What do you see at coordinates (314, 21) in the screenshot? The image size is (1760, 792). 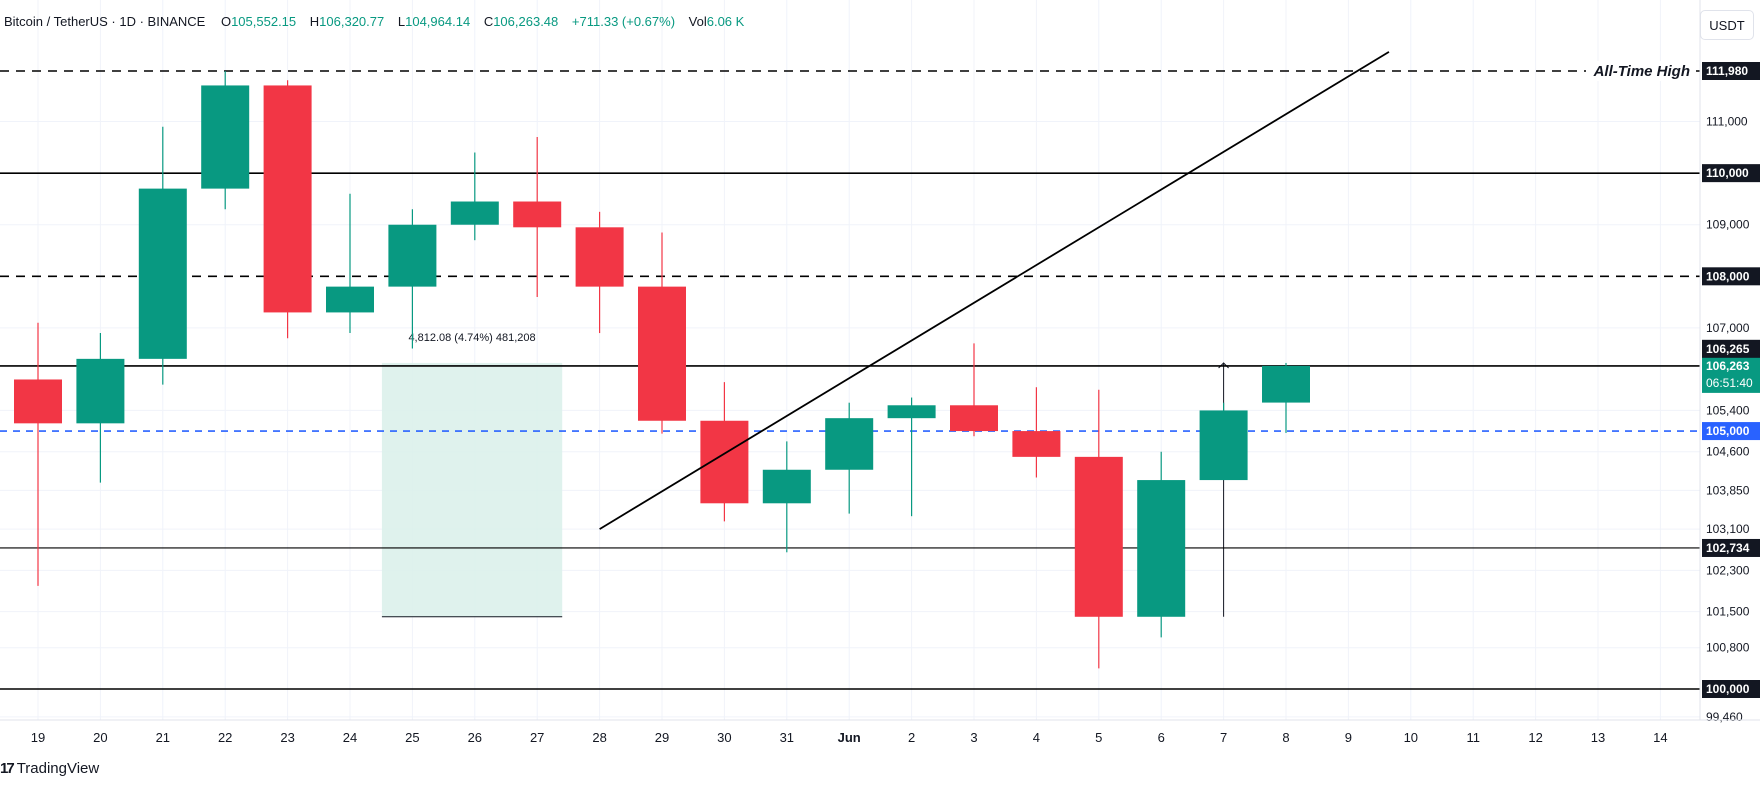 I see `high-label: H` at bounding box center [314, 21].